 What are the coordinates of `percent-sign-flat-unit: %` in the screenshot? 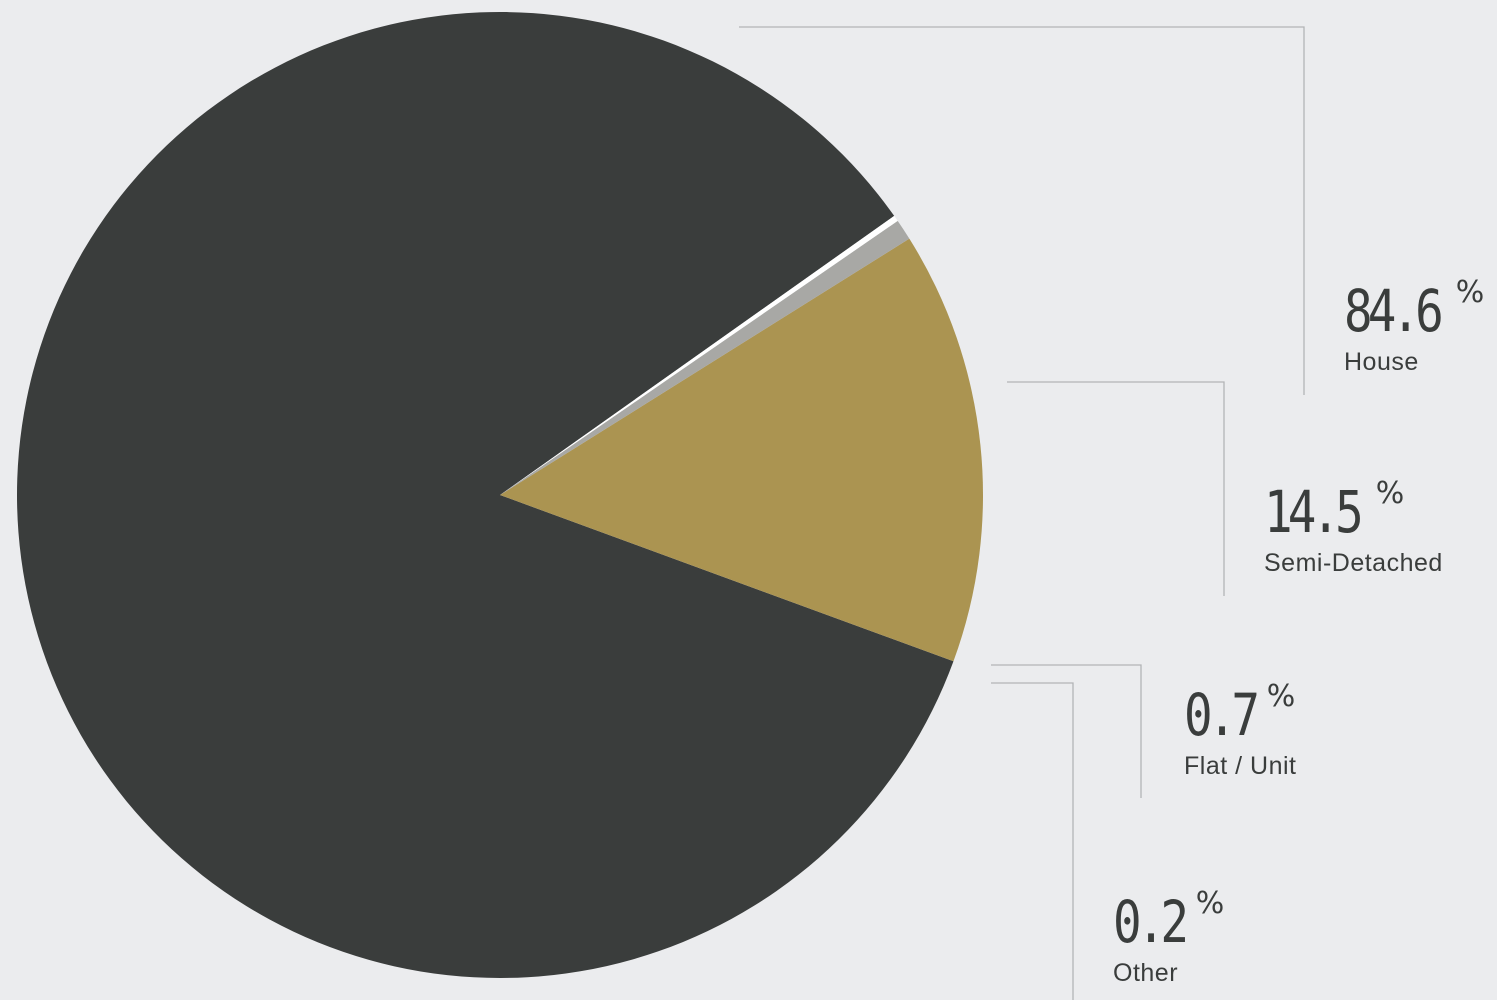 It's located at (1281, 696).